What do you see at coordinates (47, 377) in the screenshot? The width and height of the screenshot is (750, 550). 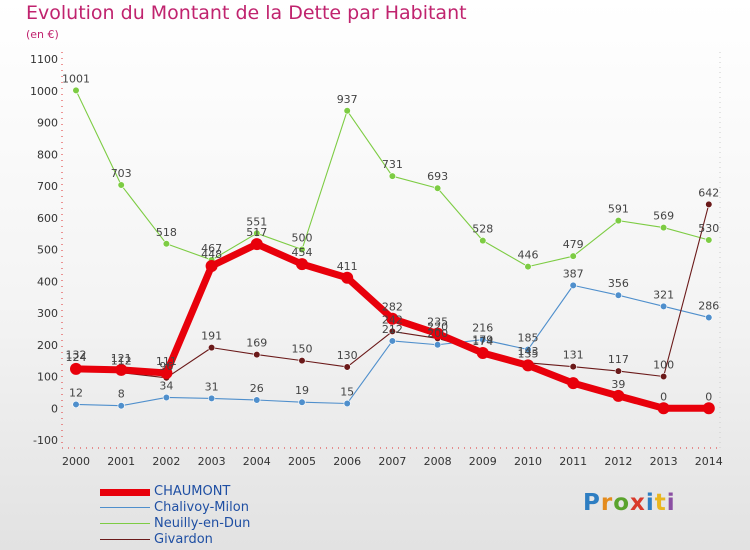 I see `y-tick-label: 100` at bounding box center [47, 377].